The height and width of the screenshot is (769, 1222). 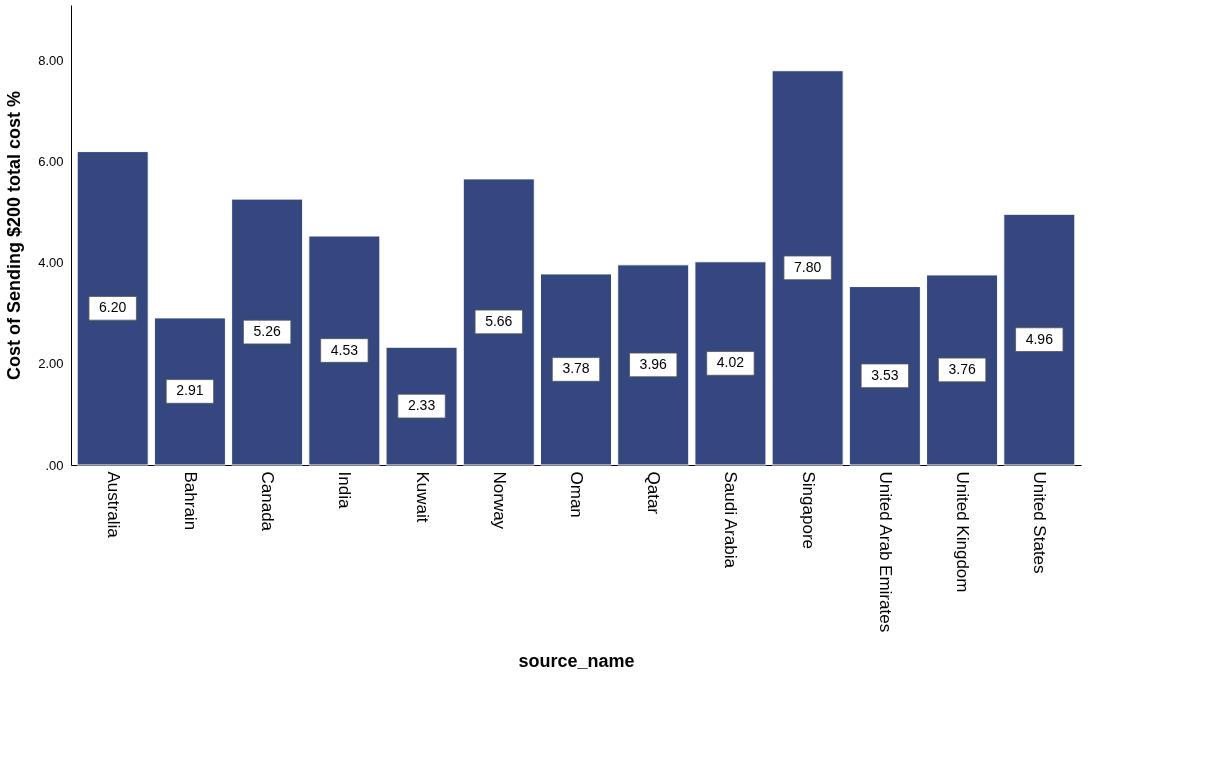 What do you see at coordinates (54, 465) in the screenshot?
I see `y-tick-label: .00` at bounding box center [54, 465].